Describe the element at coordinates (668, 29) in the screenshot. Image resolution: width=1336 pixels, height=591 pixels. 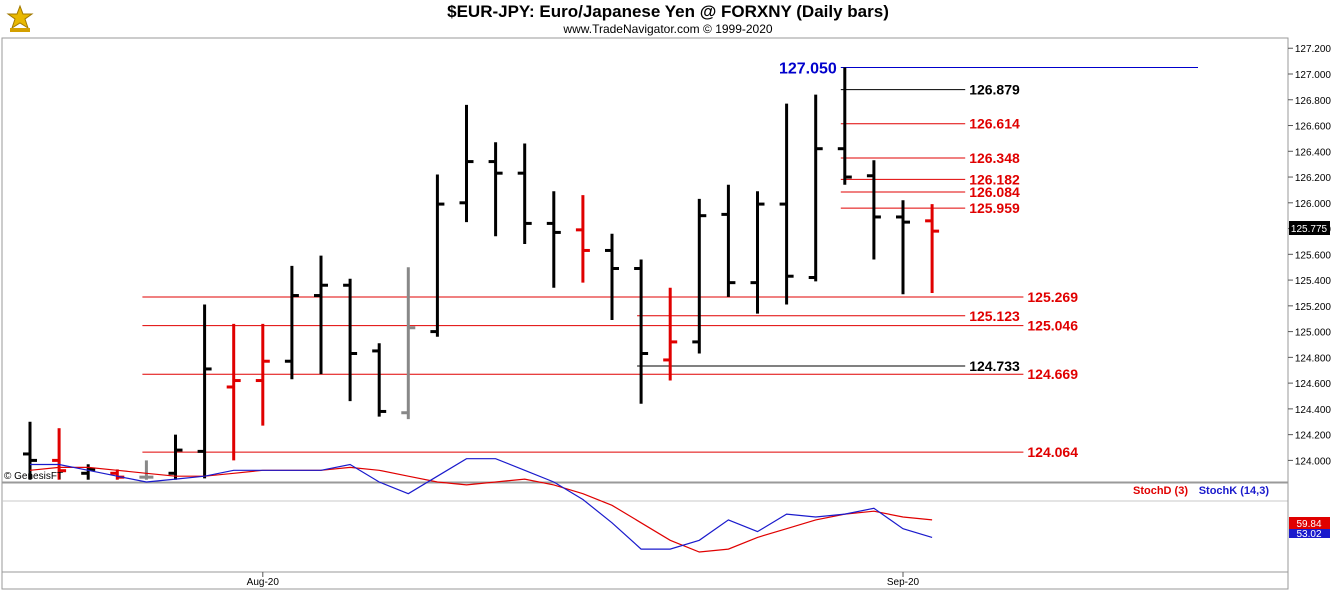
I see `chart-subtitle: www.TradeNavigator.com © 1999-2020` at that location.